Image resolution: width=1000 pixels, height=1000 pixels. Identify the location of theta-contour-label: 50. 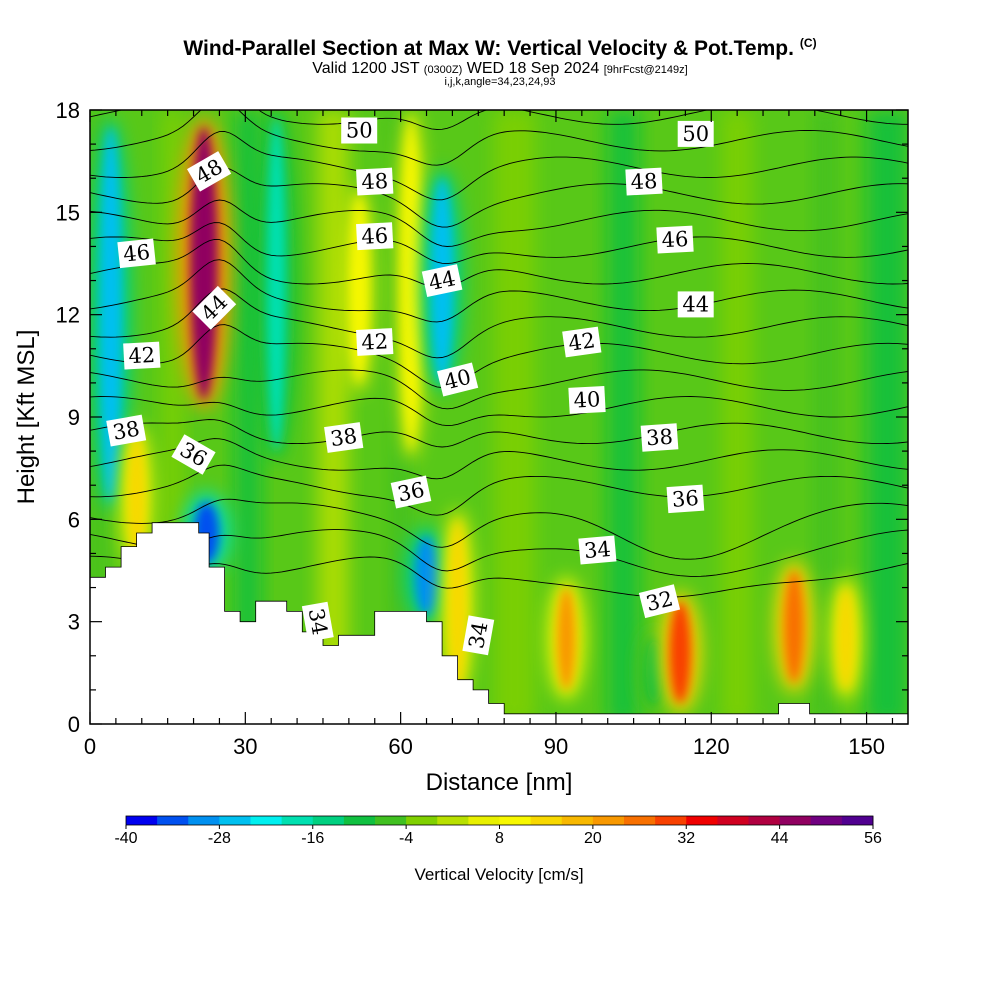
(359, 130).